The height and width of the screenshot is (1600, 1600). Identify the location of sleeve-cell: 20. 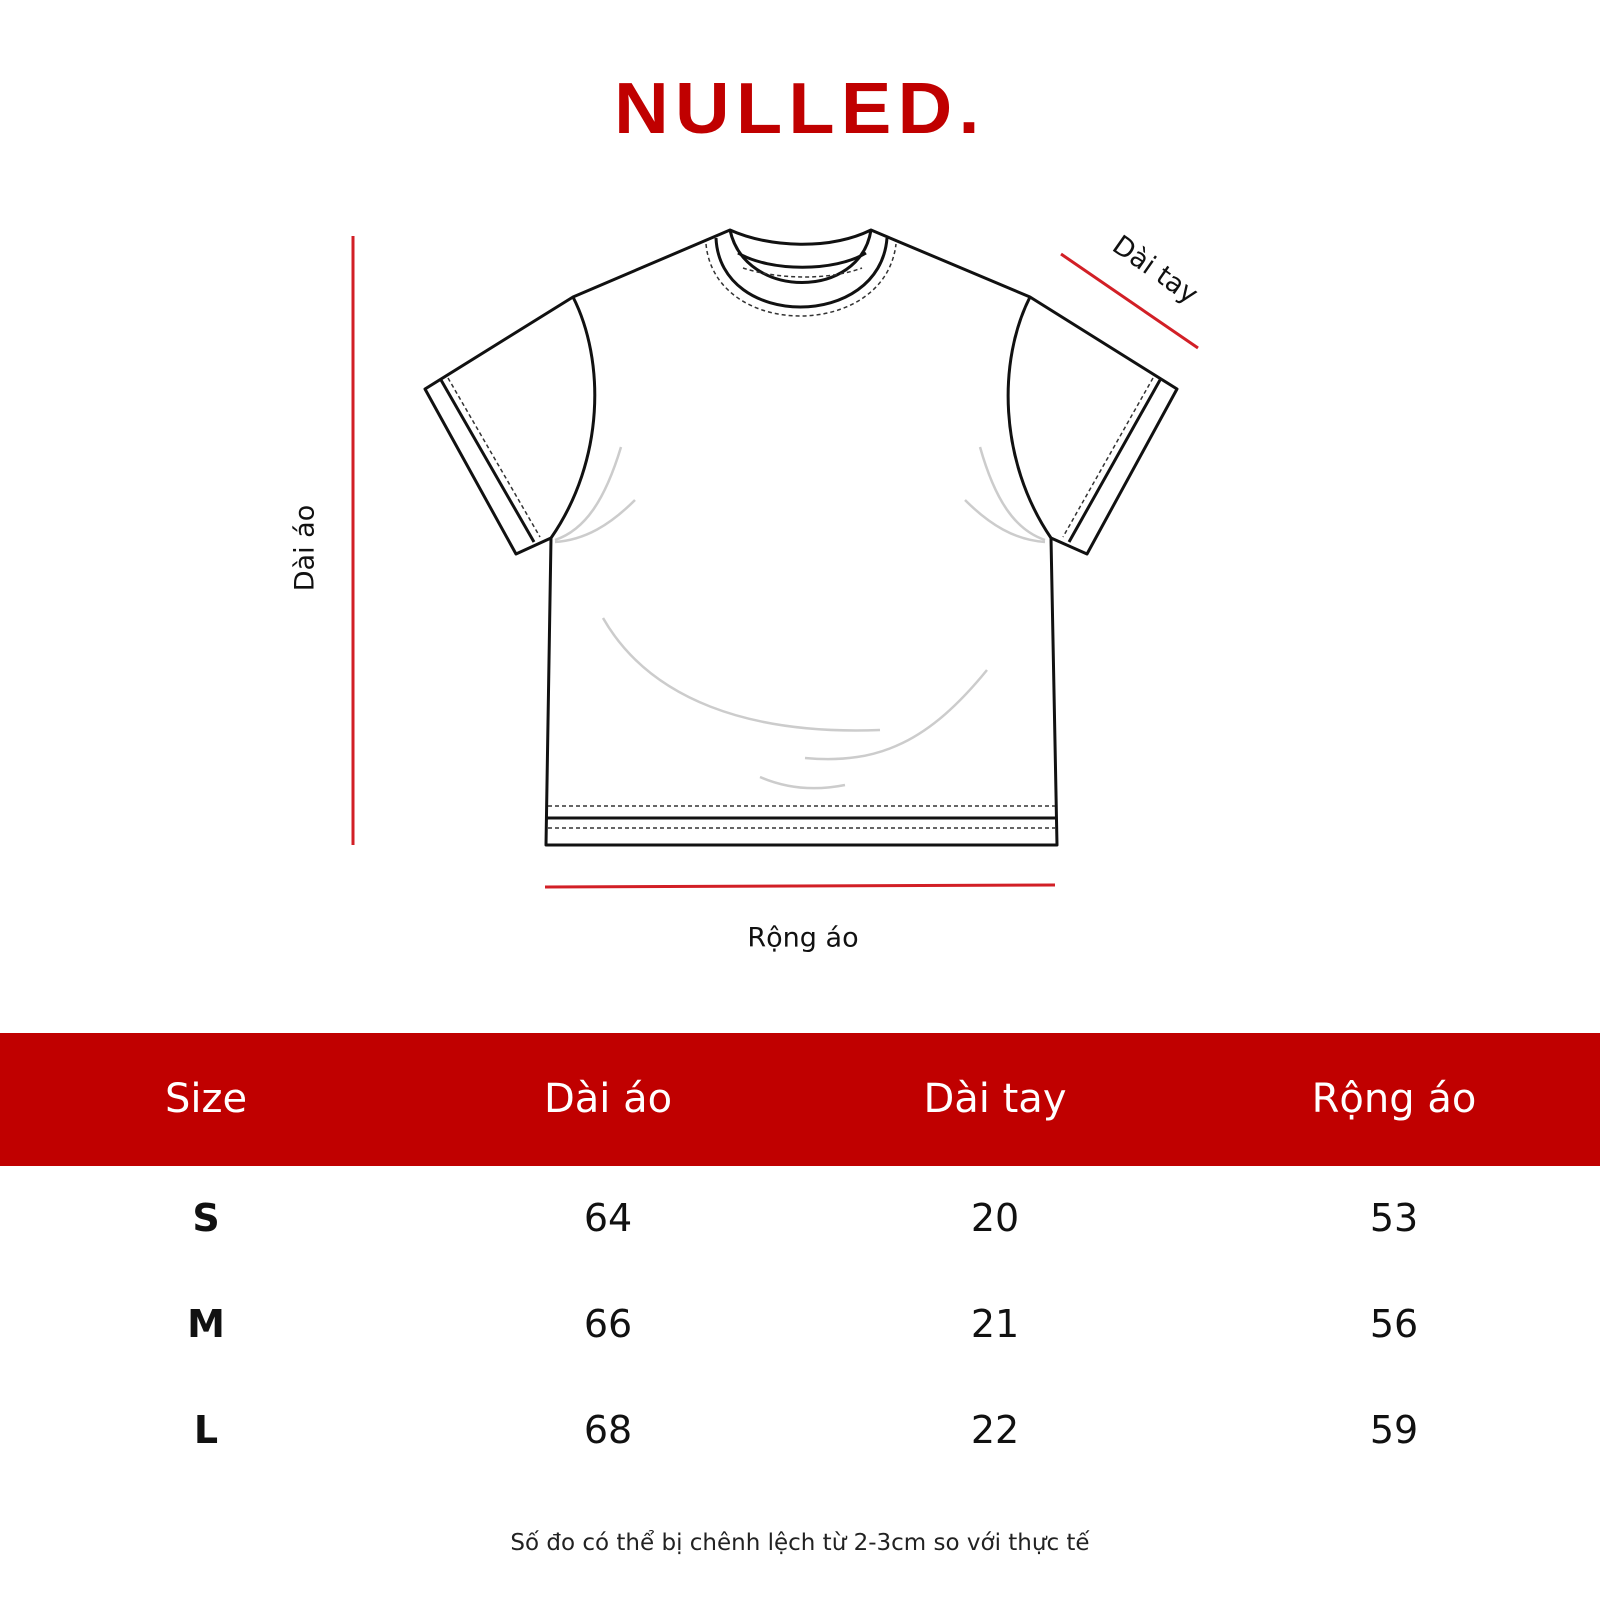
(995, 1218).